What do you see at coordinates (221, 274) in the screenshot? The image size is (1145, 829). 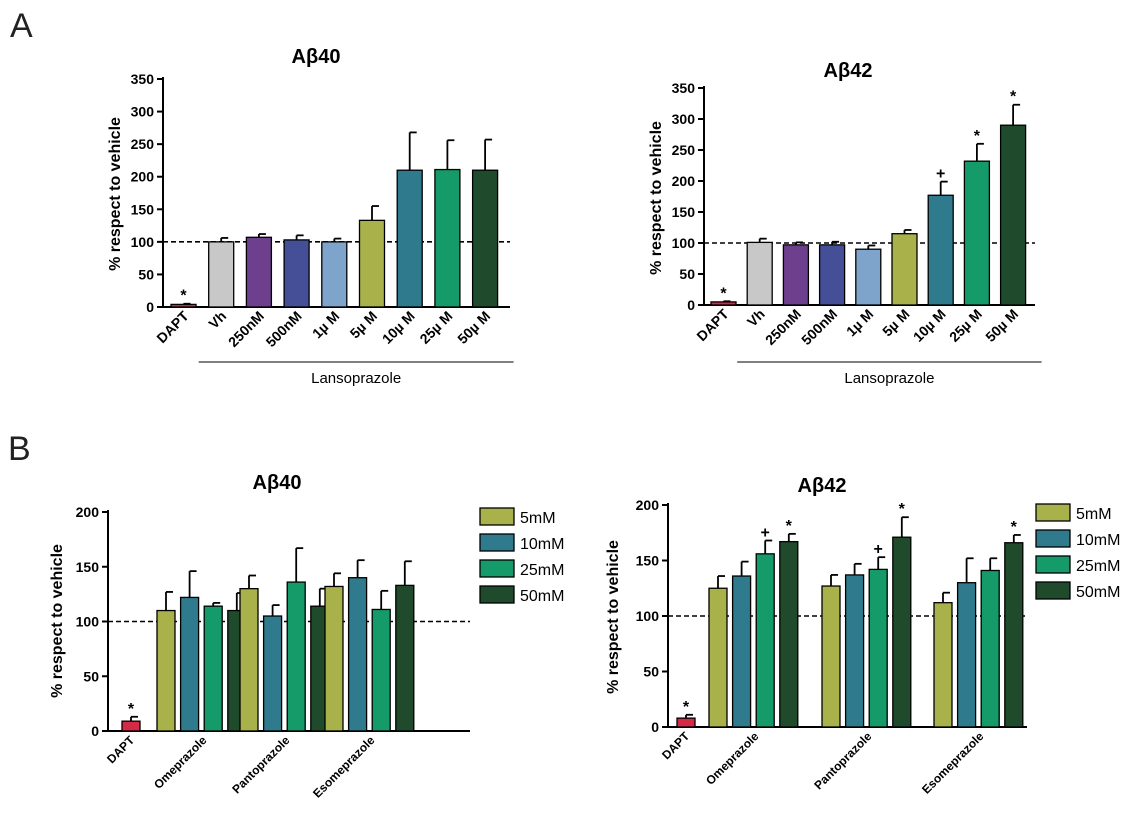 I see `bar-vh` at bounding box center [221, 274].